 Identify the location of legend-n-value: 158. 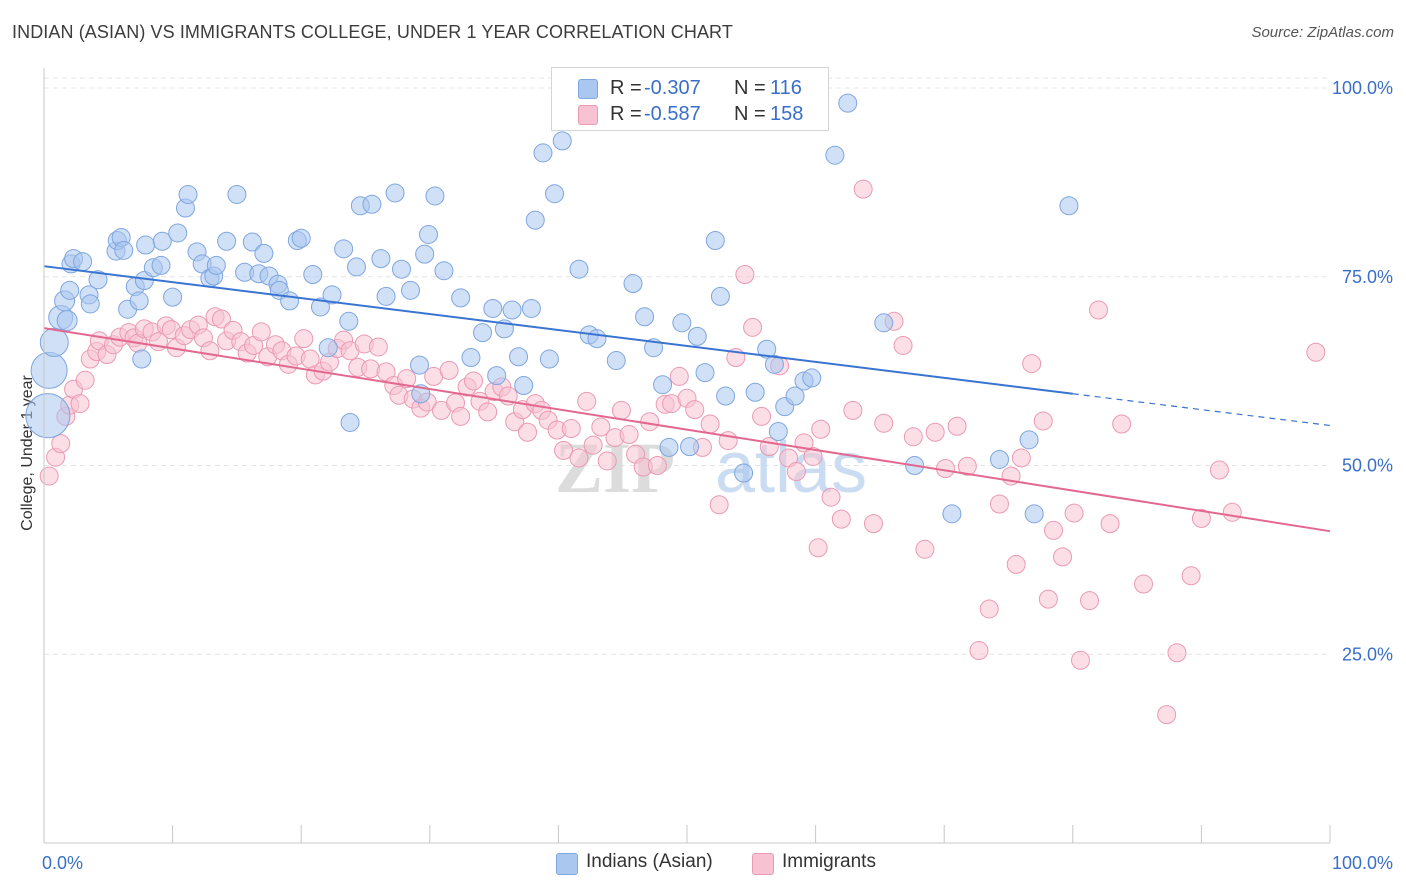
(787, 114).